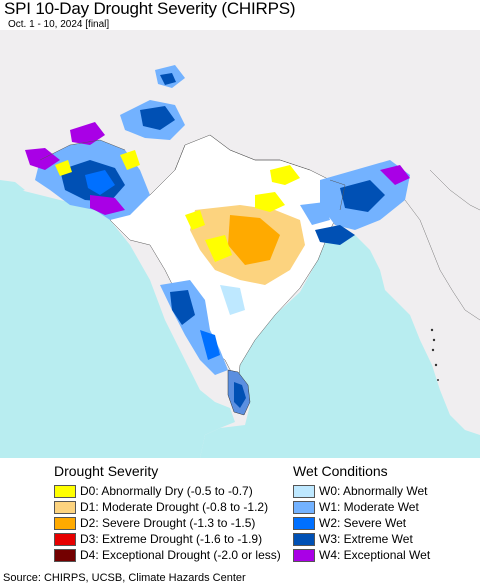 This screenshot has width=480, height=586. Describe the element at coordinates (180, 555) in the screenshot. I see `legend-label-d4: D4: Exceptional Drought (-2.0 or less)` at that location.